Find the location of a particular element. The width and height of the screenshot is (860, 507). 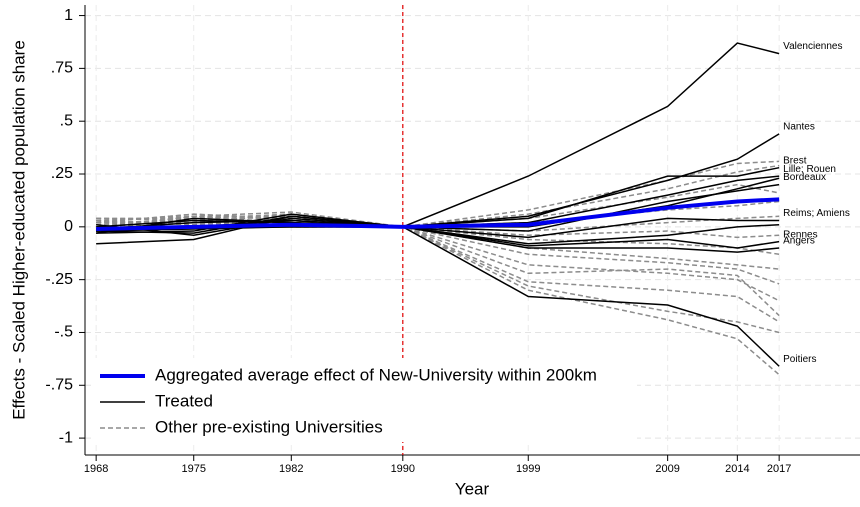

line-label: Angers is located at coordinates (799, 241).